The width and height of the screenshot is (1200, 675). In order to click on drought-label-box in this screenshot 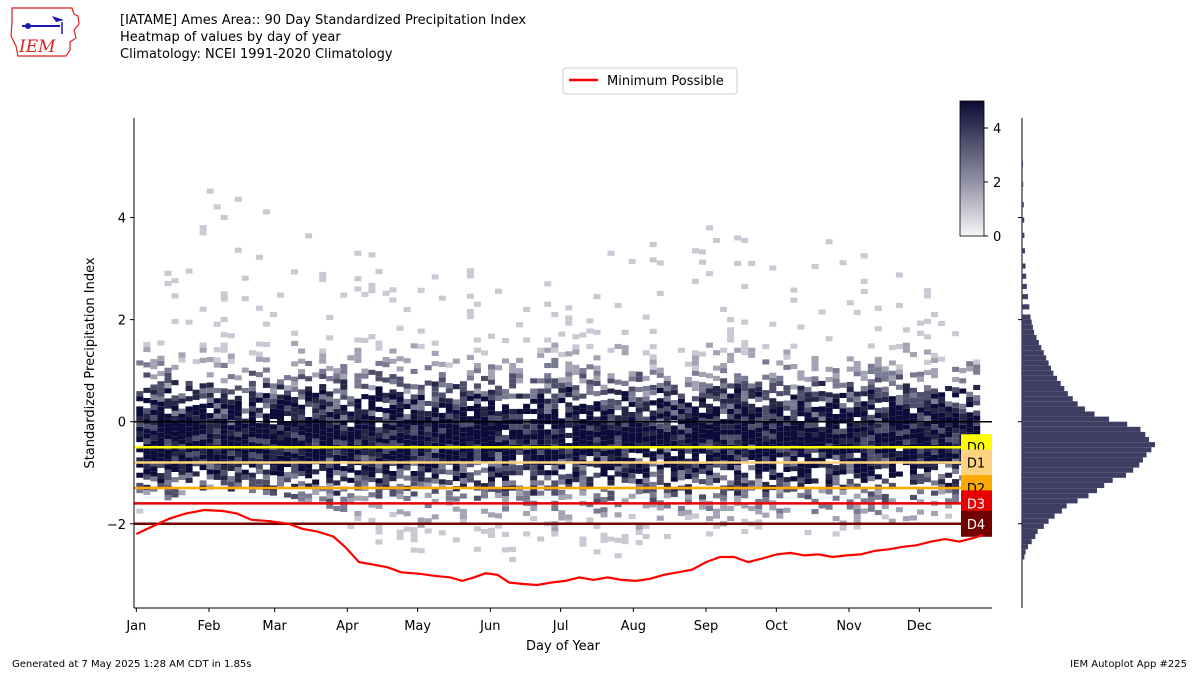, I will do `click(976, 523)`.